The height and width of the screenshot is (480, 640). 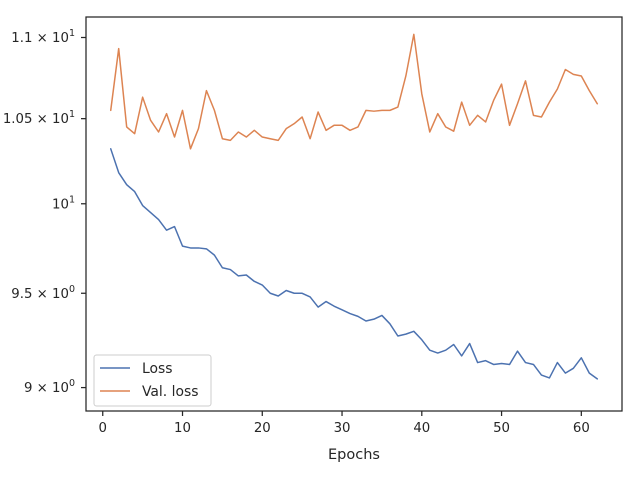 I want to click on x-tick-label: 40, so click(x=421, y=428).